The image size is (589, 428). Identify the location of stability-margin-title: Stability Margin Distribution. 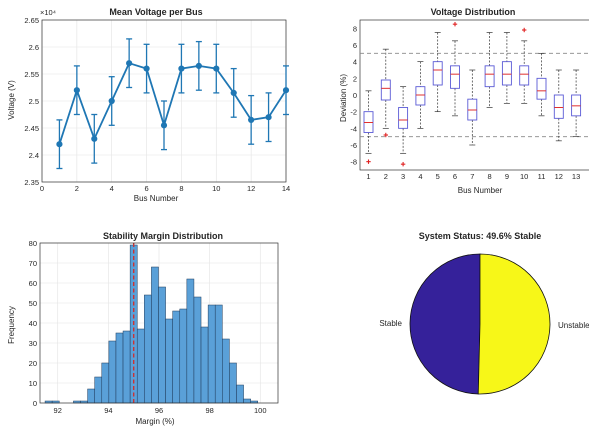
(163, 236).